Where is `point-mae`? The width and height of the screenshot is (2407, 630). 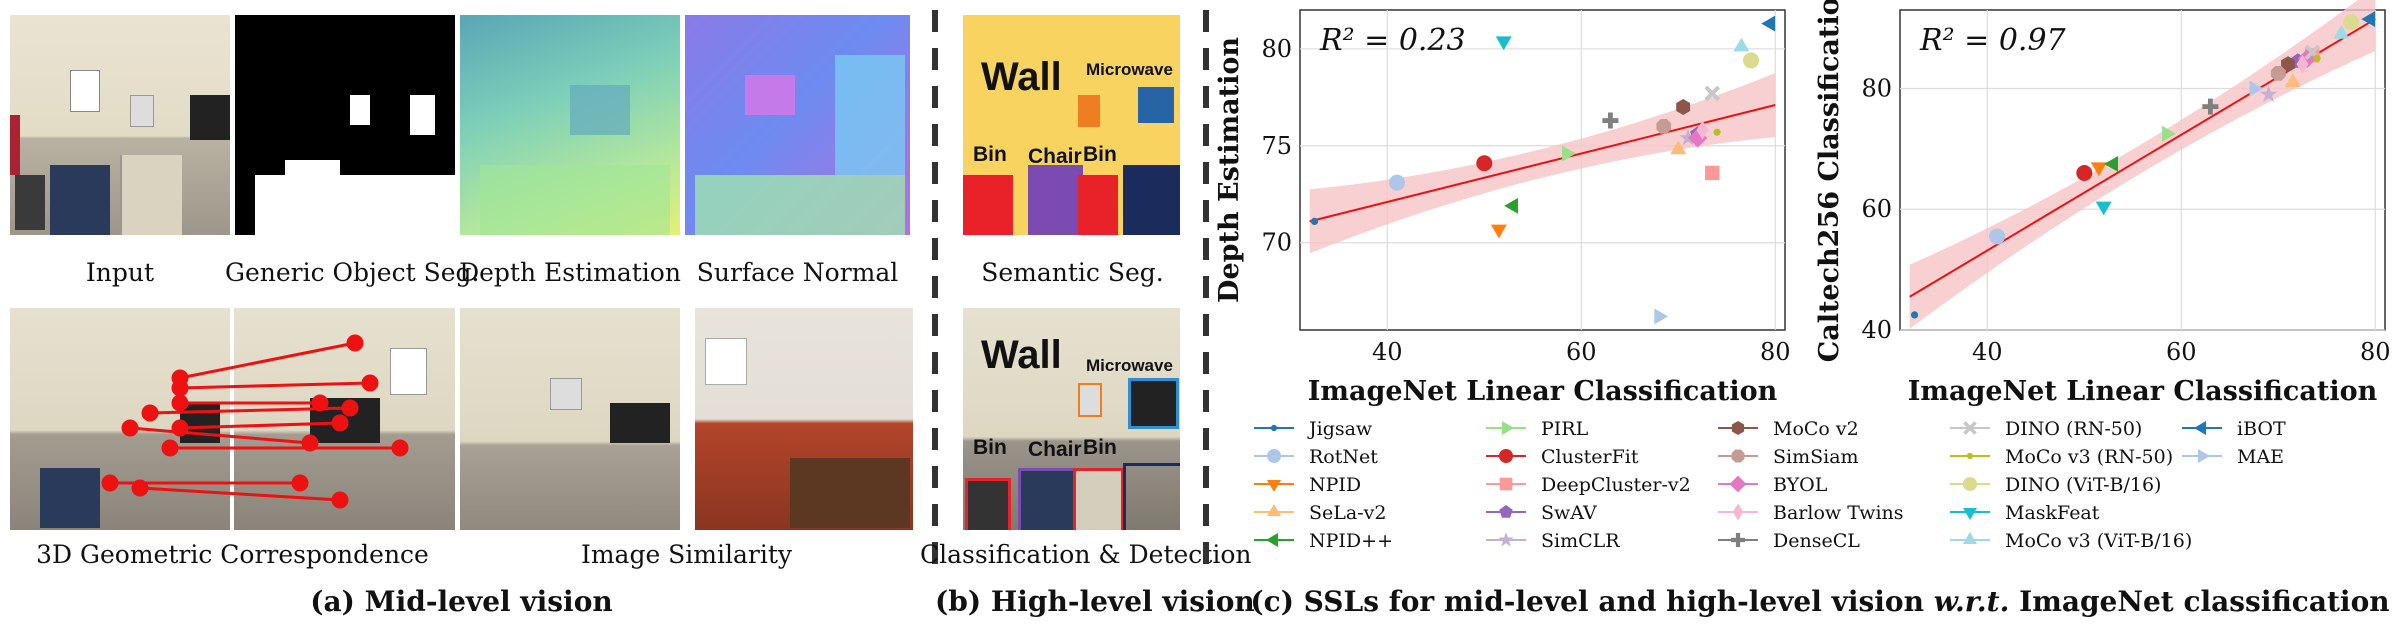
point-mae is located at coordinates (1661, 316).